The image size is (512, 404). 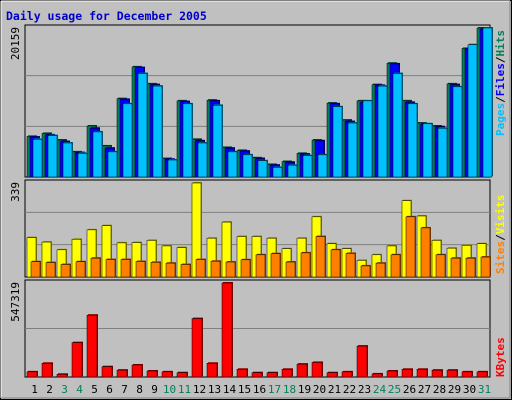 What do you see at coordinates (334, 389) in the screenshot?
I see `x-tick-label-day-21: 21` at bounding box center [334, 389].